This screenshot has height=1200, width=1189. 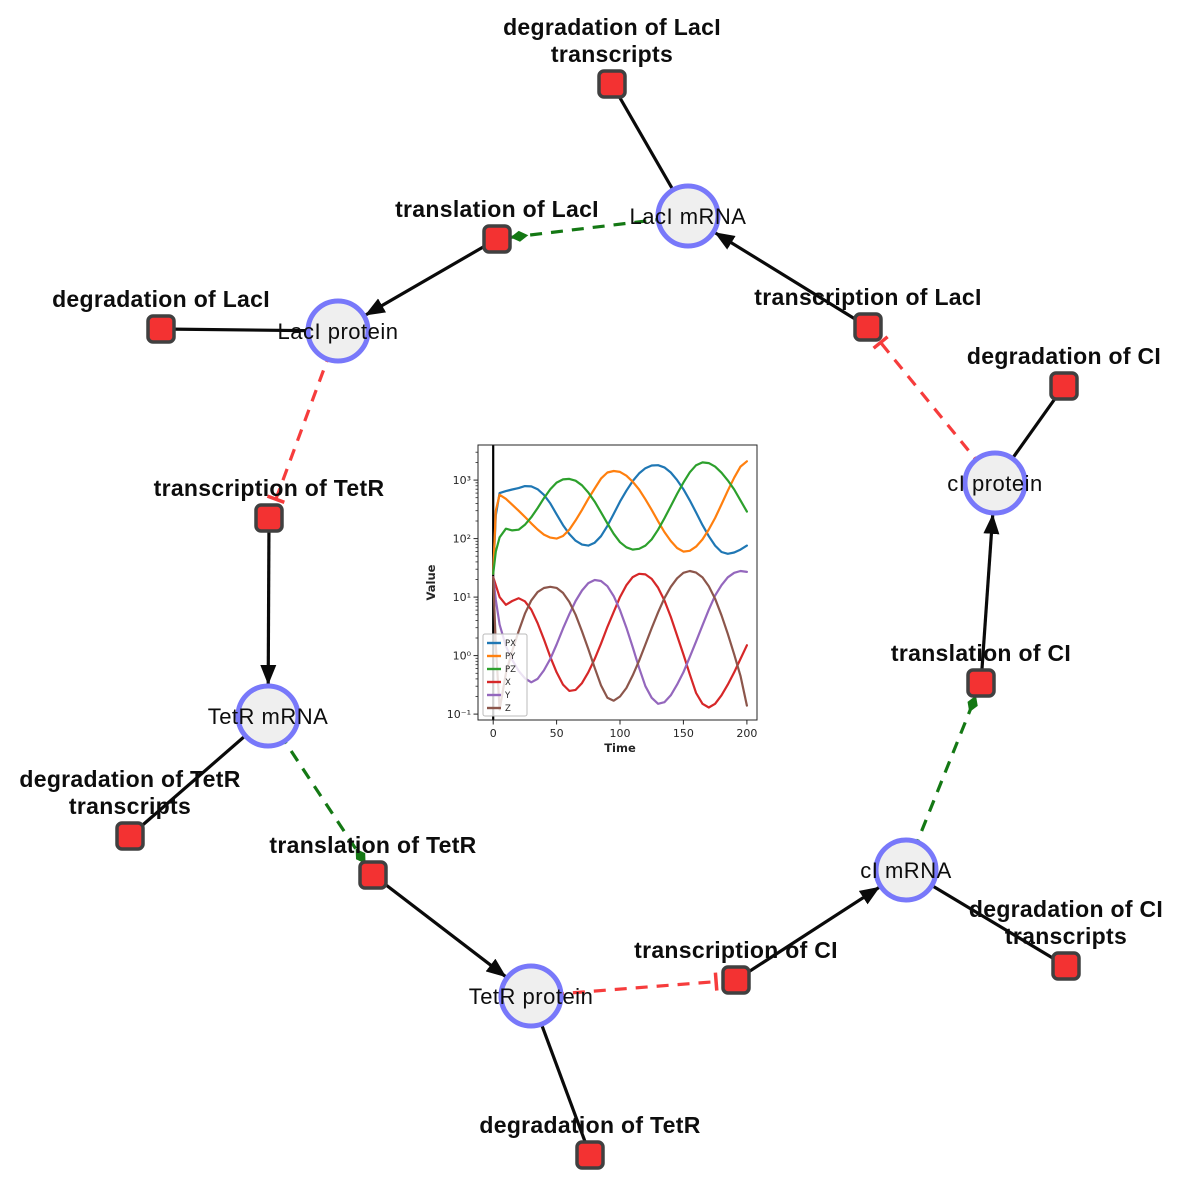 What do you see at coordinates (493, 733) in the screenshot?
I see `x-tick-label: 0` at bounding box center [493, 733].